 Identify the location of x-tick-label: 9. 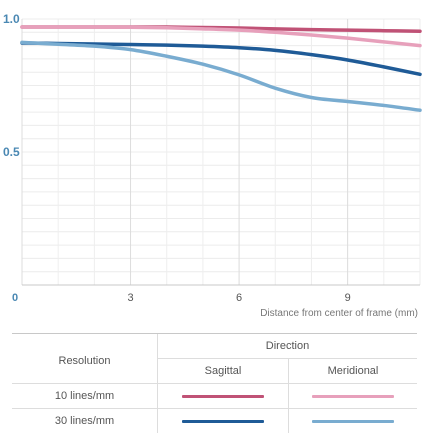
(348, 298).